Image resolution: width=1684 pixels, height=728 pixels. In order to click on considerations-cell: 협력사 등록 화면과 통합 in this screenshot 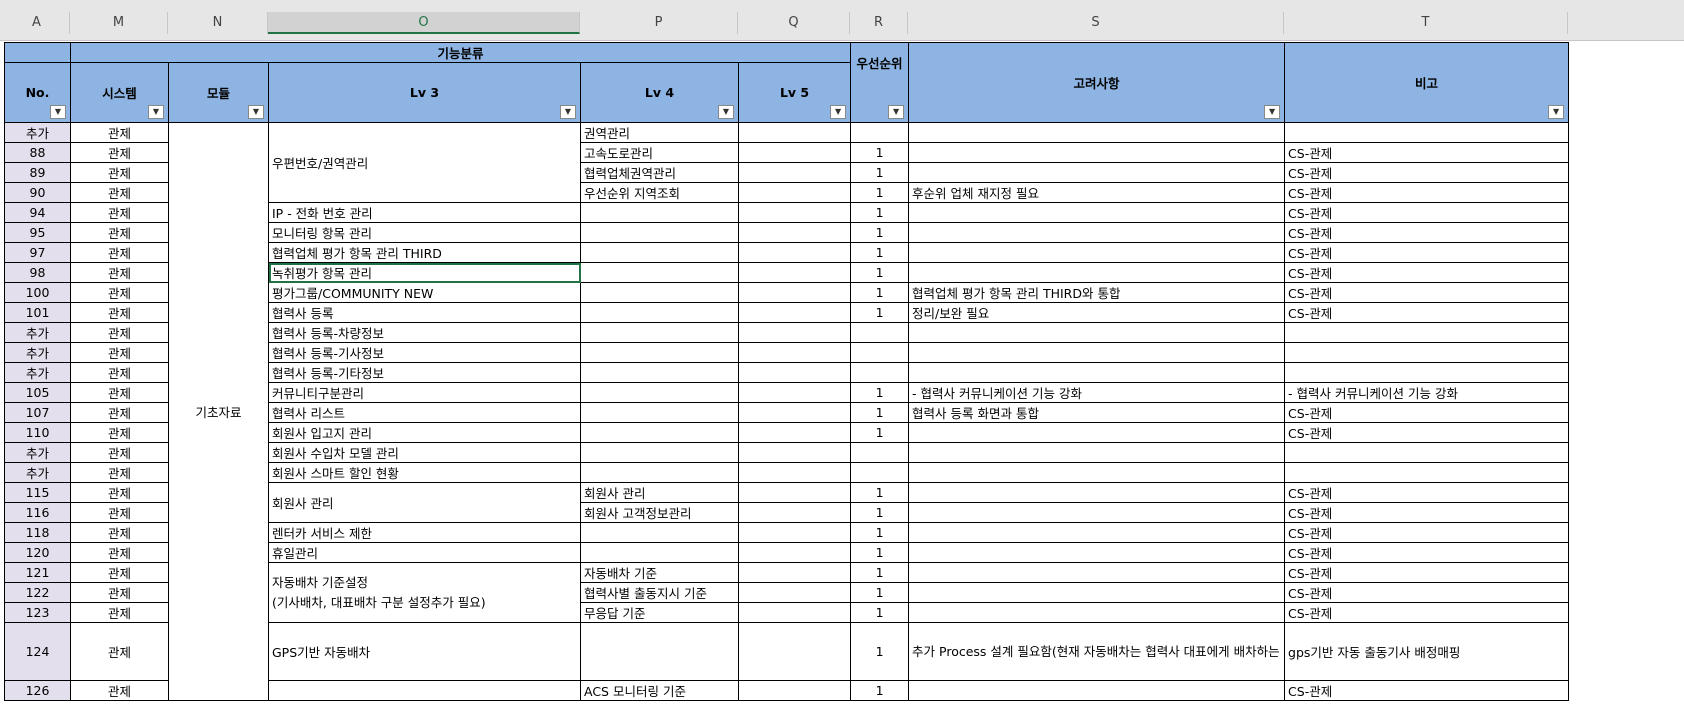, I will do `click(1097, 412)`.